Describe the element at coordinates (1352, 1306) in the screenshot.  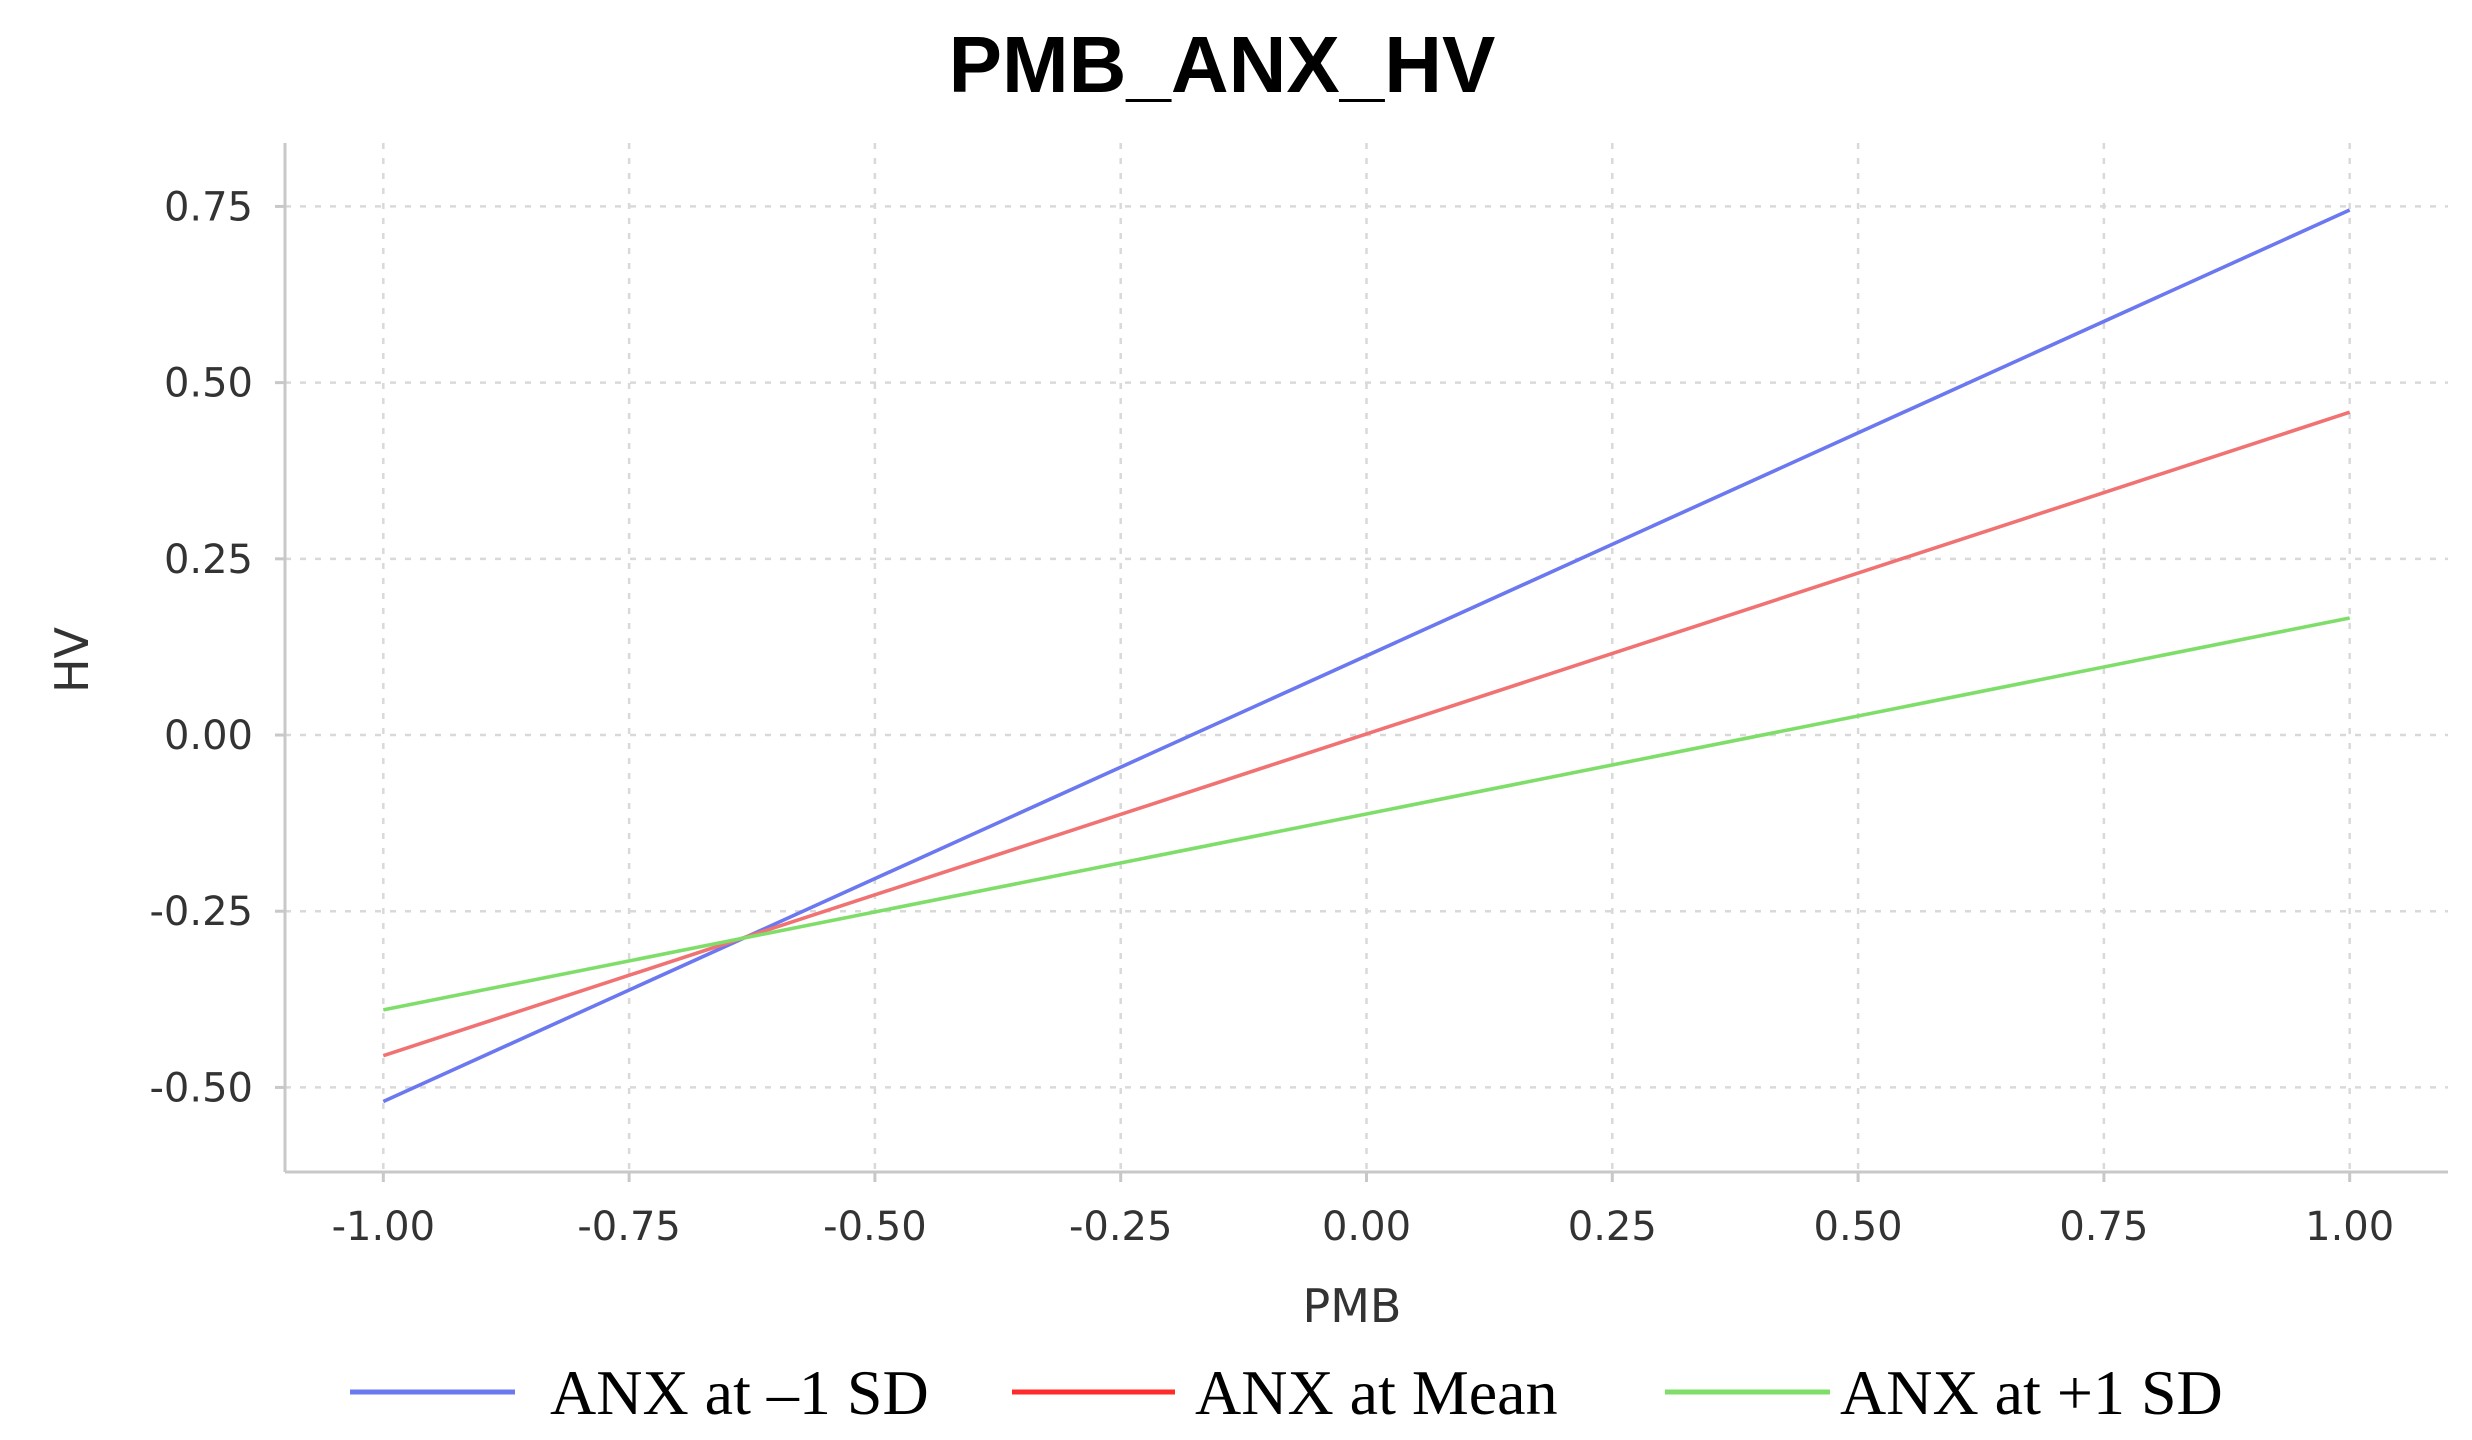
I see `x-axis-label: PMB` at that location.